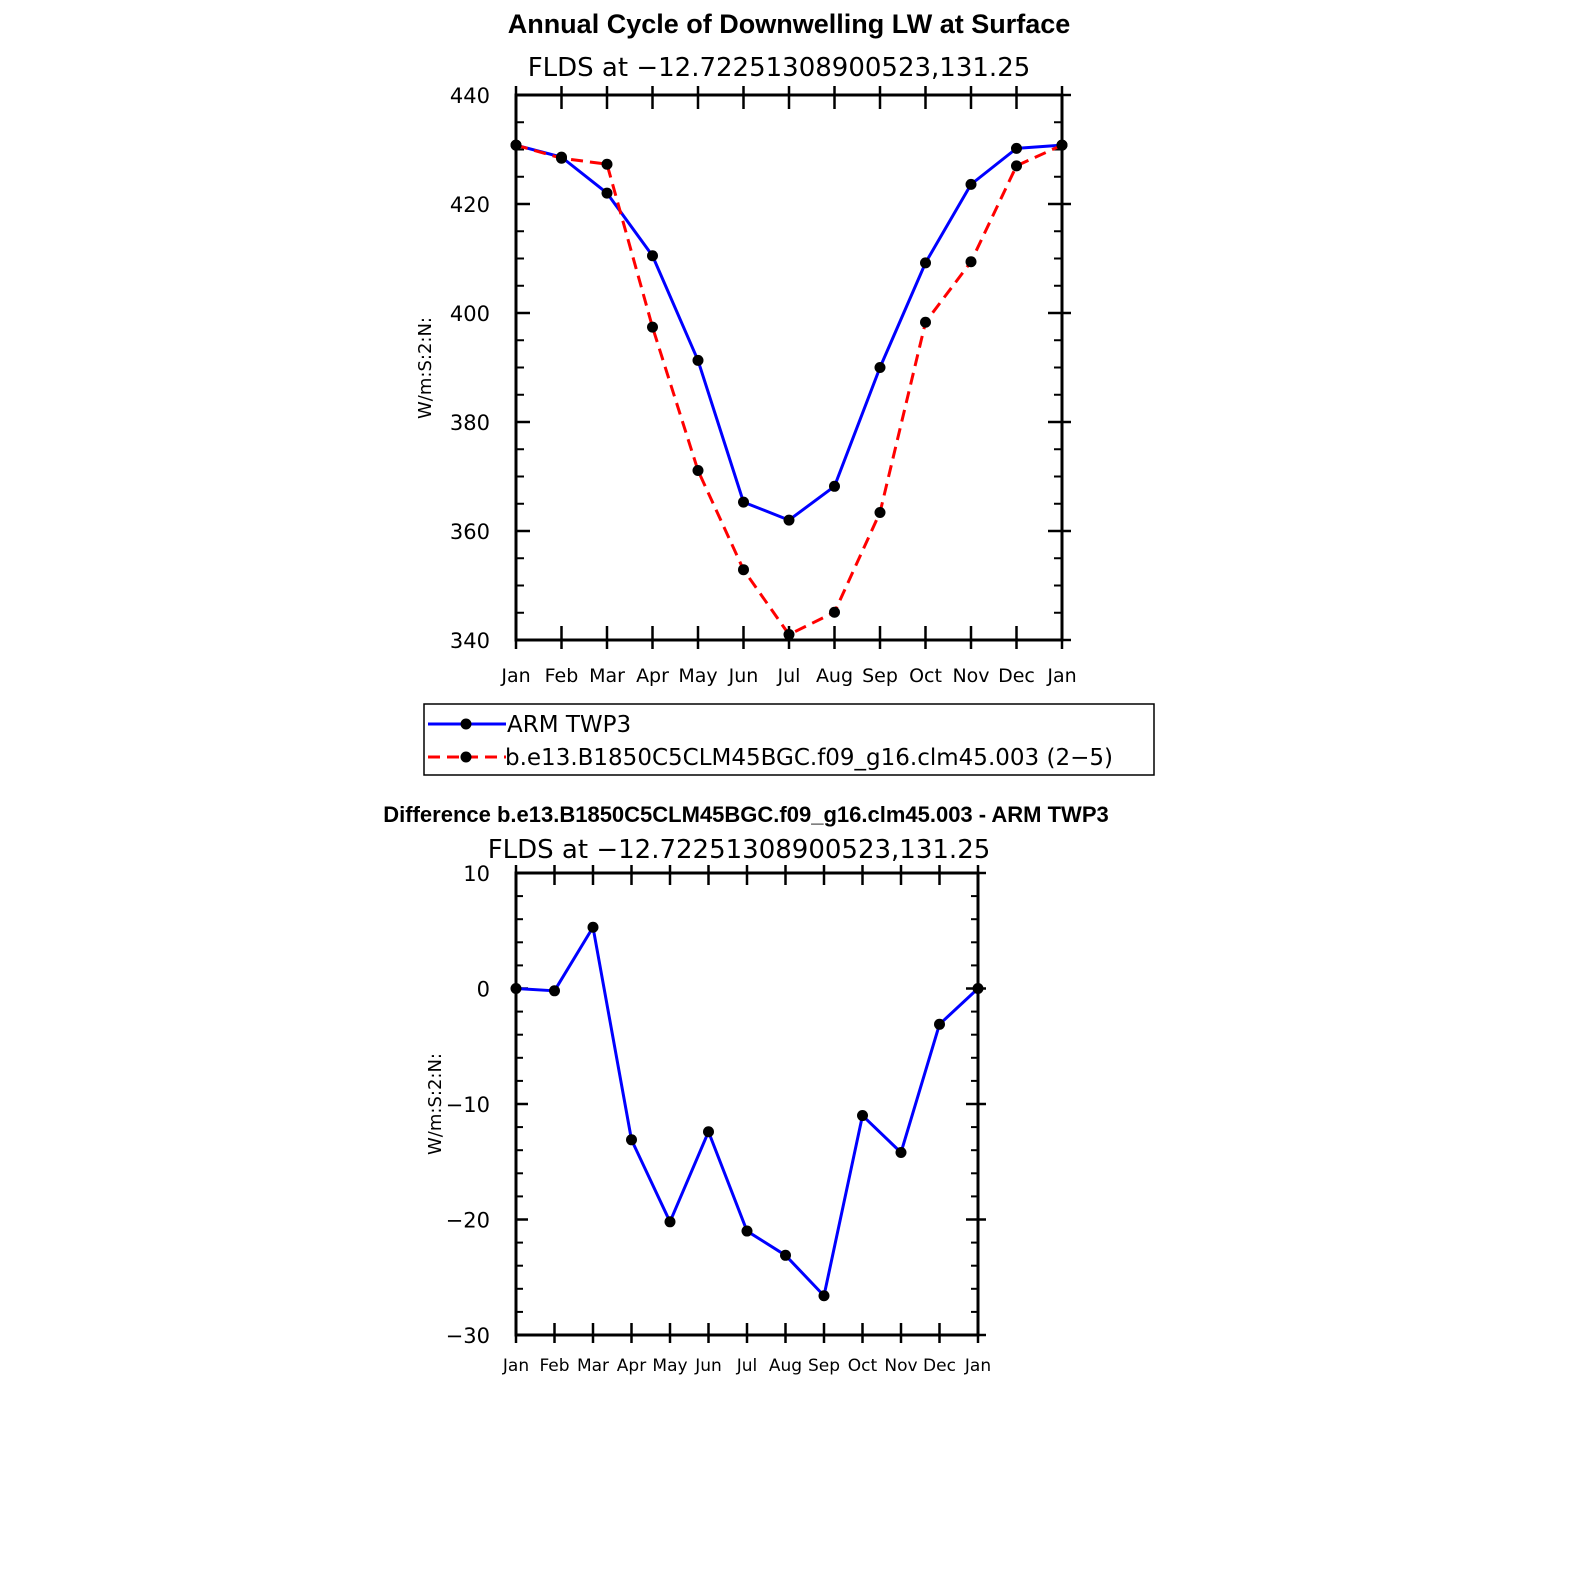 This screenshot has width=1574, height=1574. I want to click on chart2-ylabel: W/m:S:2:N:, so click(435, 1104).